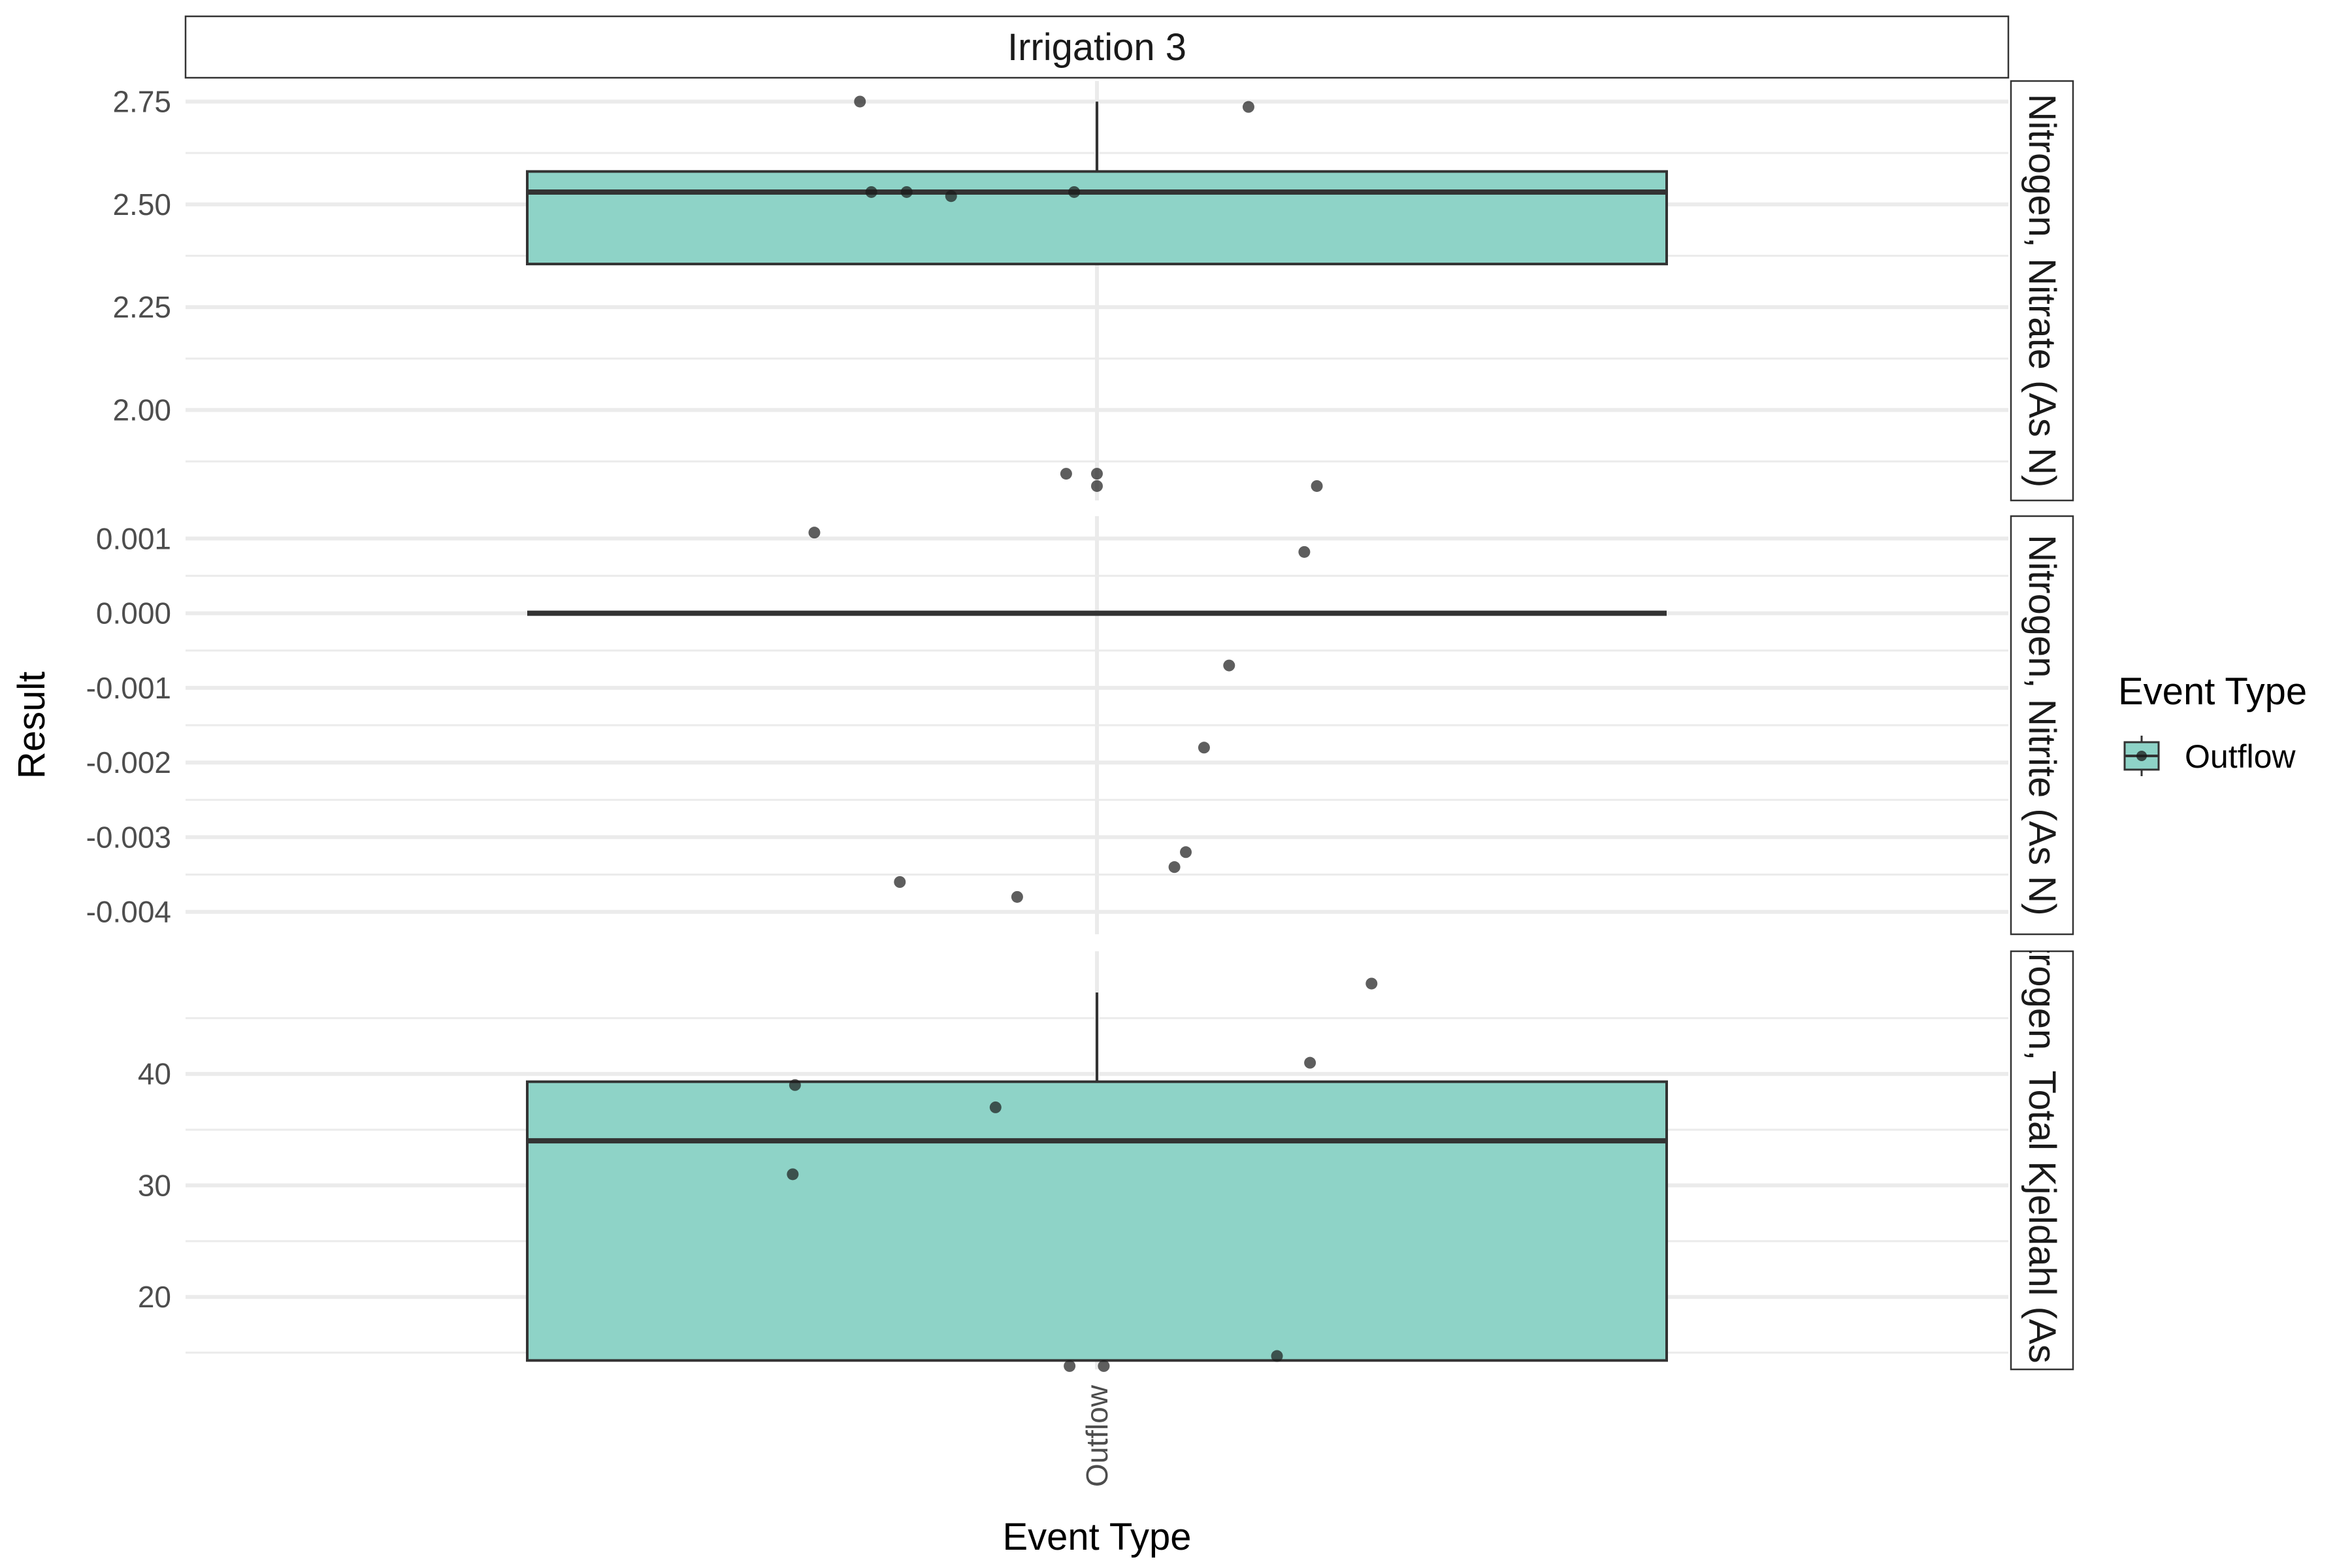  Describe the element at coordinates (2212, 691) in the screenshot. I see `legend-title: Event Type` at that location.